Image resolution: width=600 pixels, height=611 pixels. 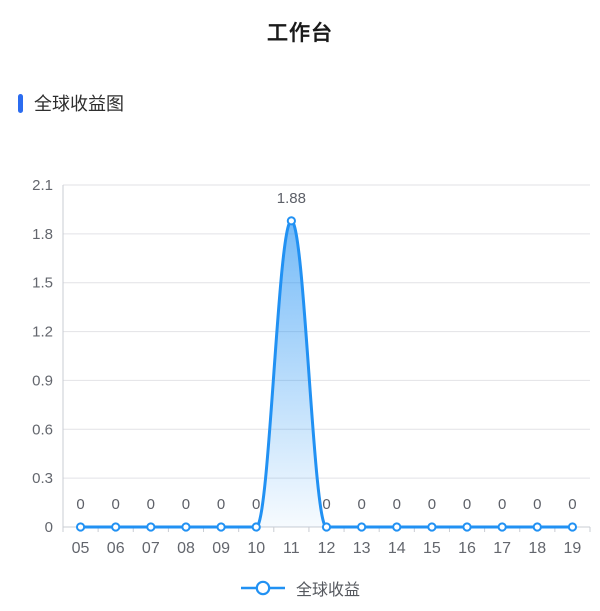 What do you see at coordinates (573, 548) in the screenshot?
I see `x-tick-label: 19` at bounding box center [573, 548].